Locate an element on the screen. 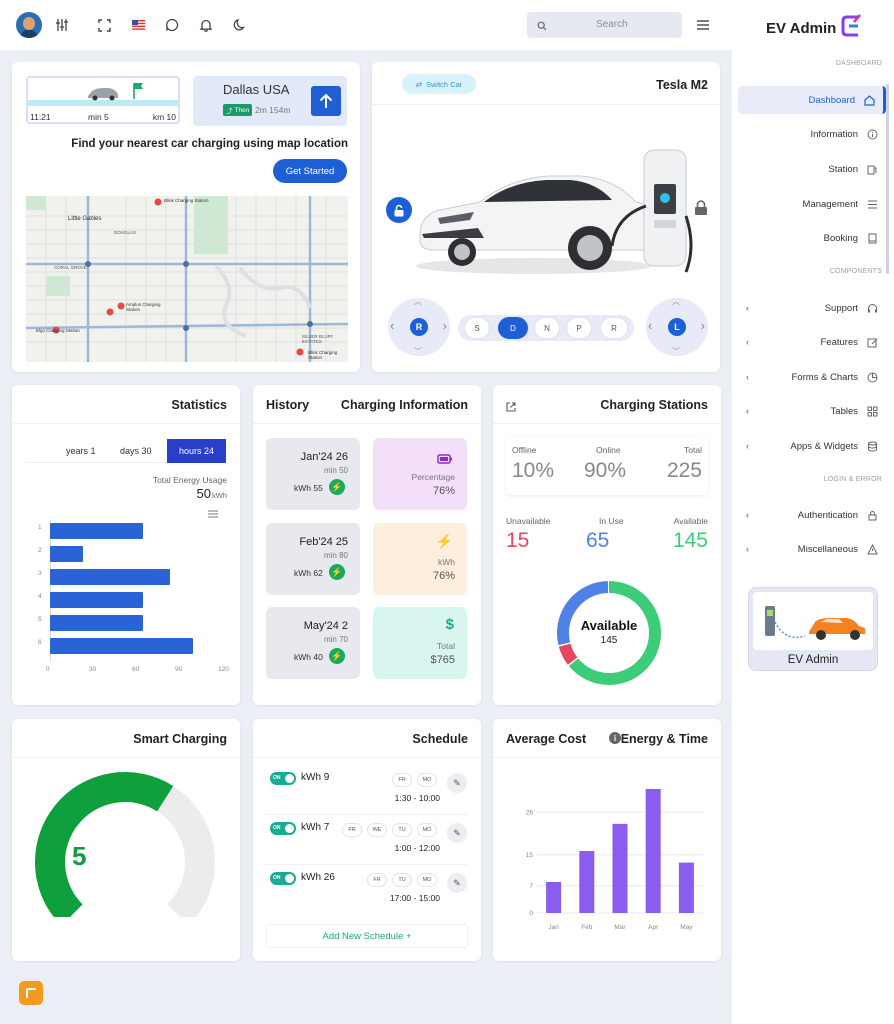 This screenshot has width=894, height=1024. gear-r: R is located at coordinates (614, 328).